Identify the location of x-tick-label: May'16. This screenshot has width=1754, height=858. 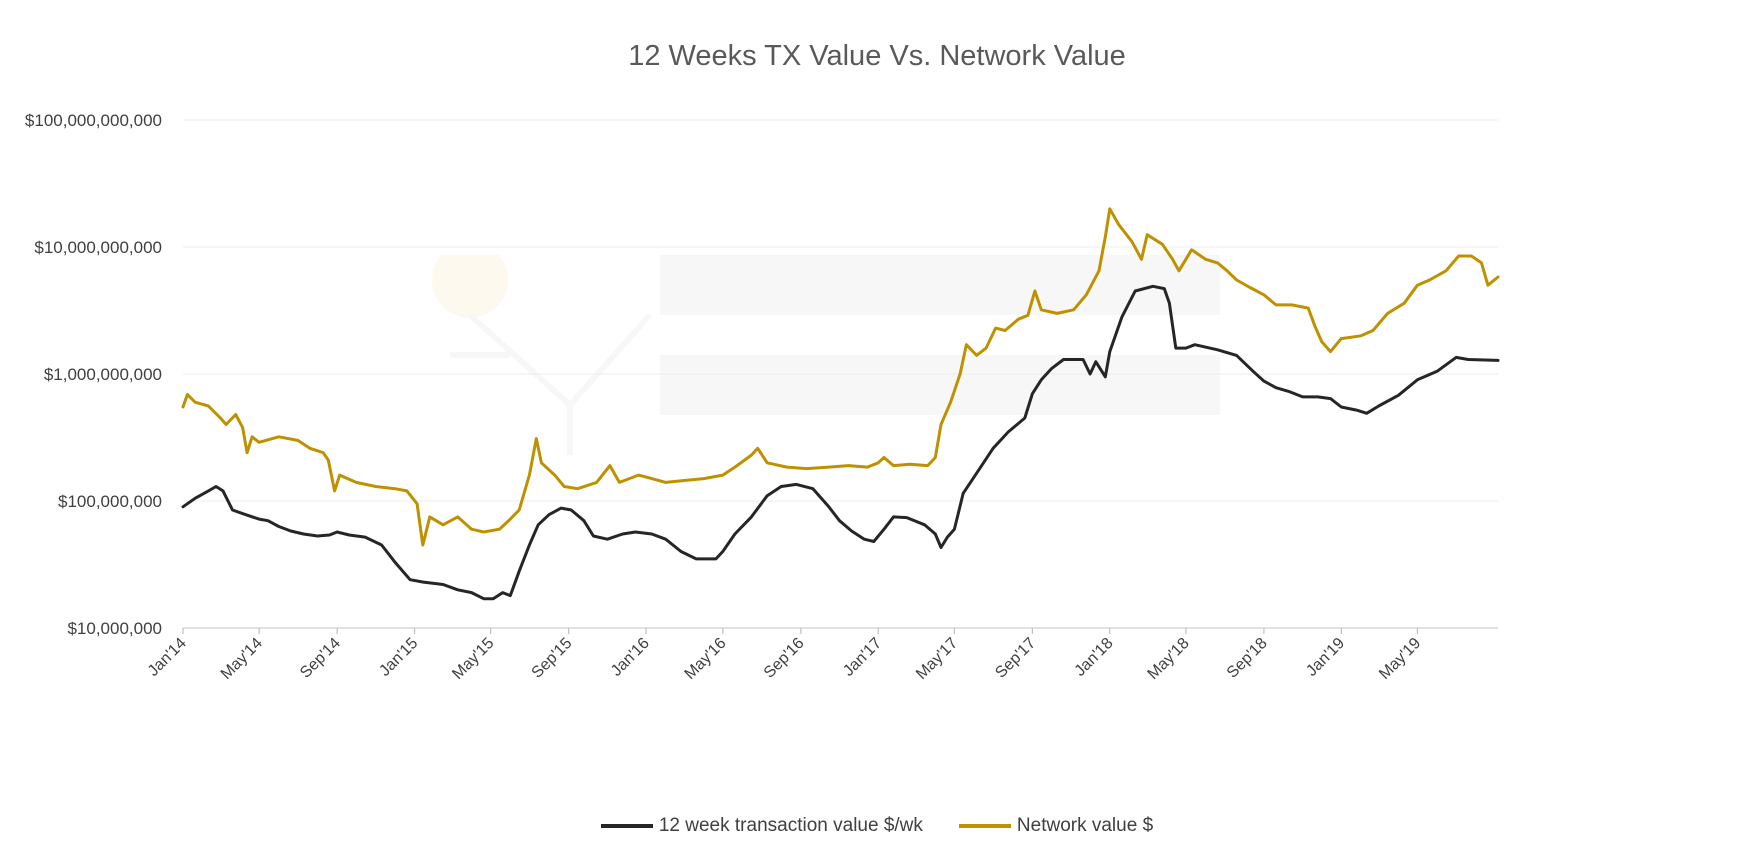
(706, 659).